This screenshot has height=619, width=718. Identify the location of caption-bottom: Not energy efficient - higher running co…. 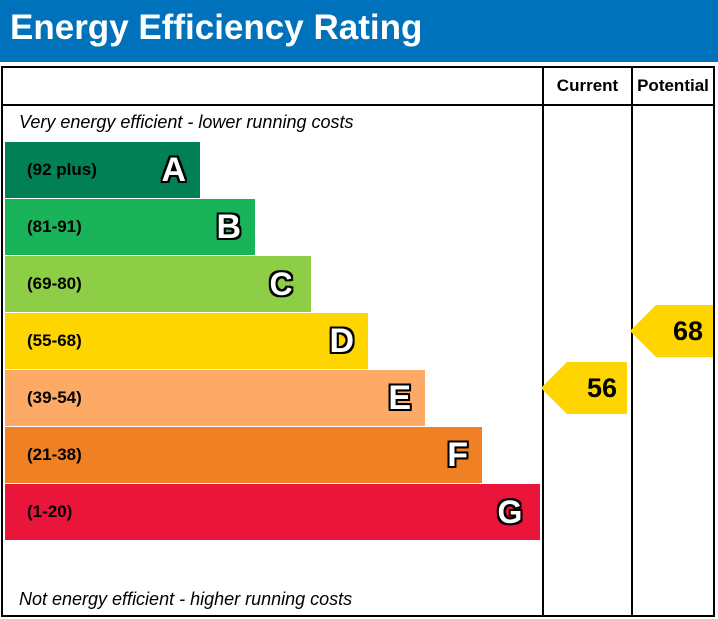
(186, 599).